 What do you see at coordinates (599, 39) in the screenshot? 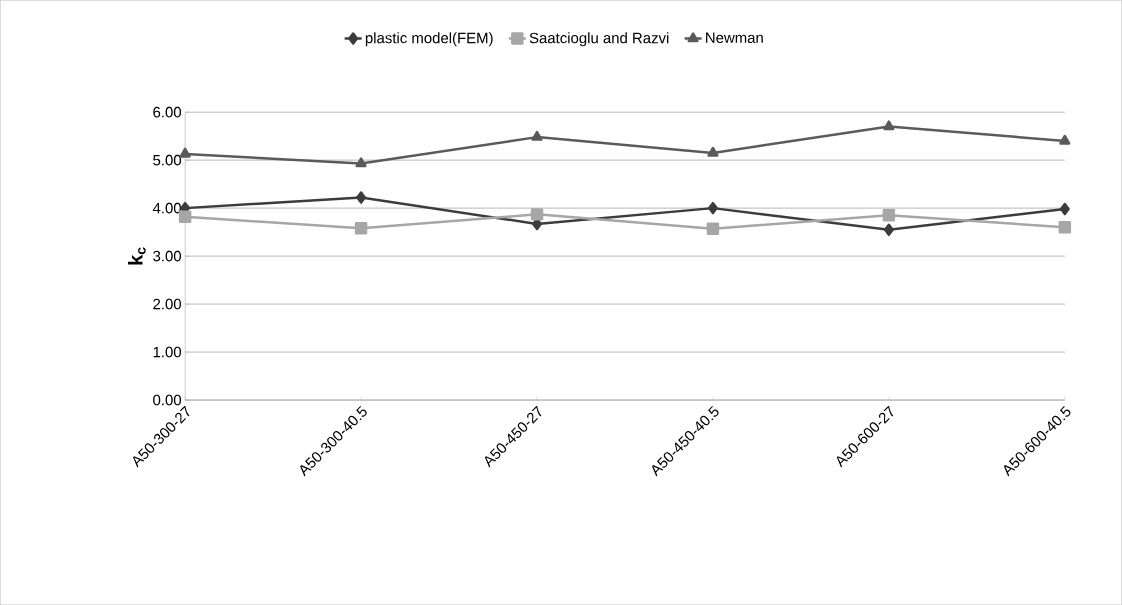
I see `legend-label: Saatcioglu and Razvi` at bounding box center [599, 39].